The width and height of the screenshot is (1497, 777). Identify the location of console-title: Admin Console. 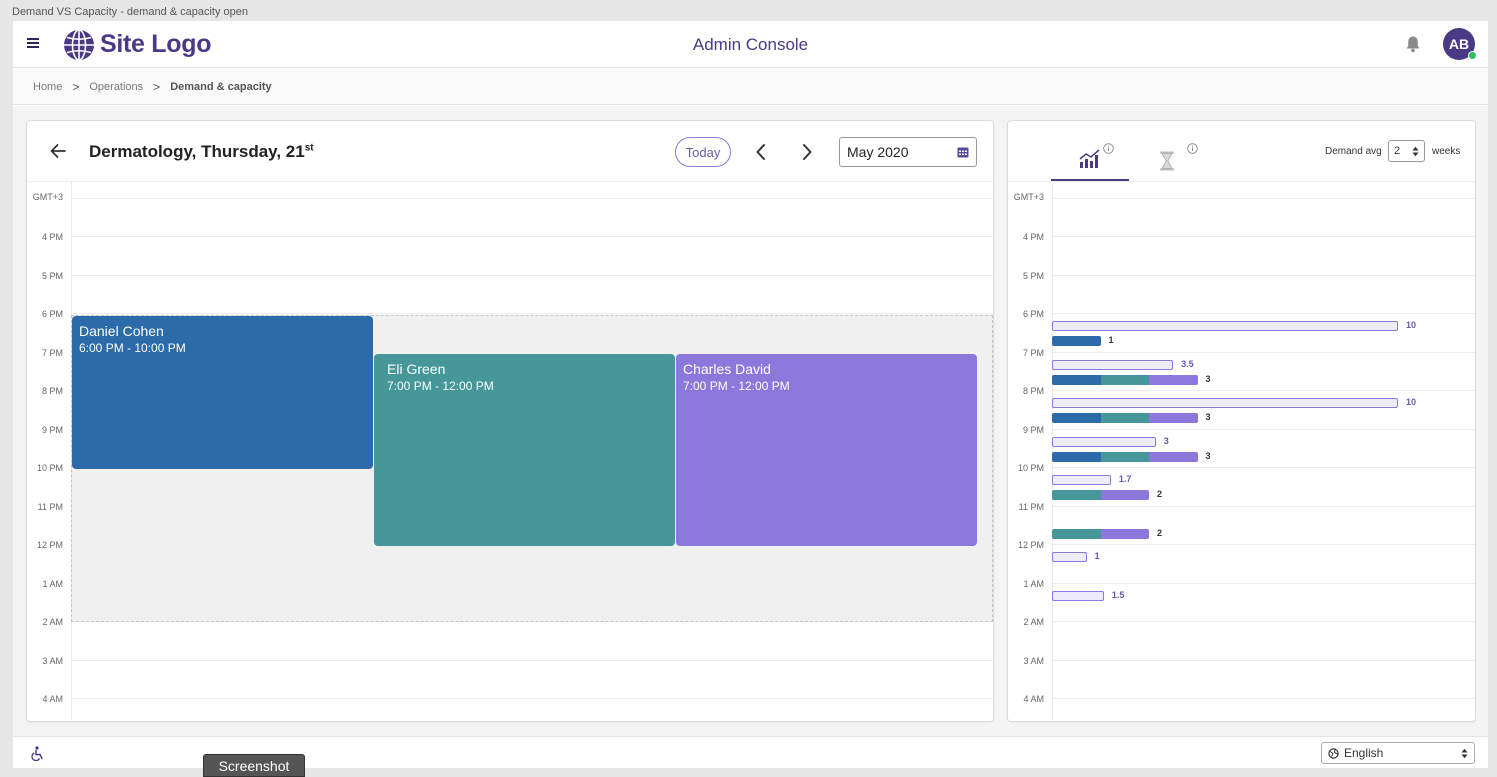
(750, 44).